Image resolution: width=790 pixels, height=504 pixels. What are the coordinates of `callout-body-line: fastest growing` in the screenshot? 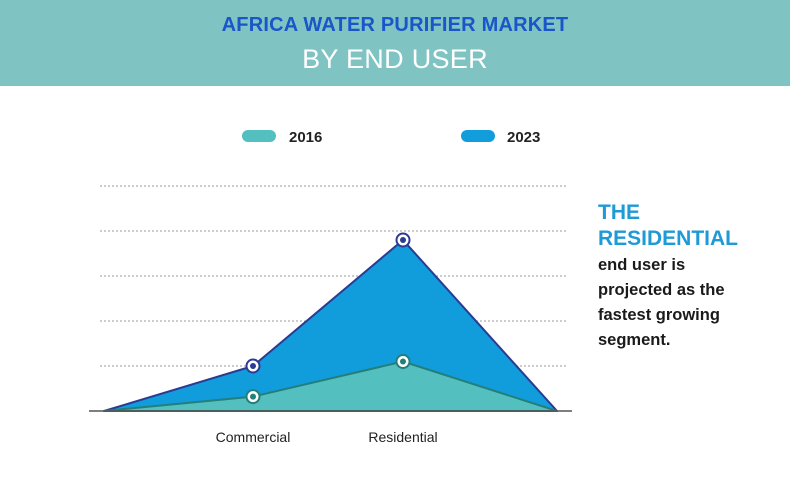 It's located at (659, 315).